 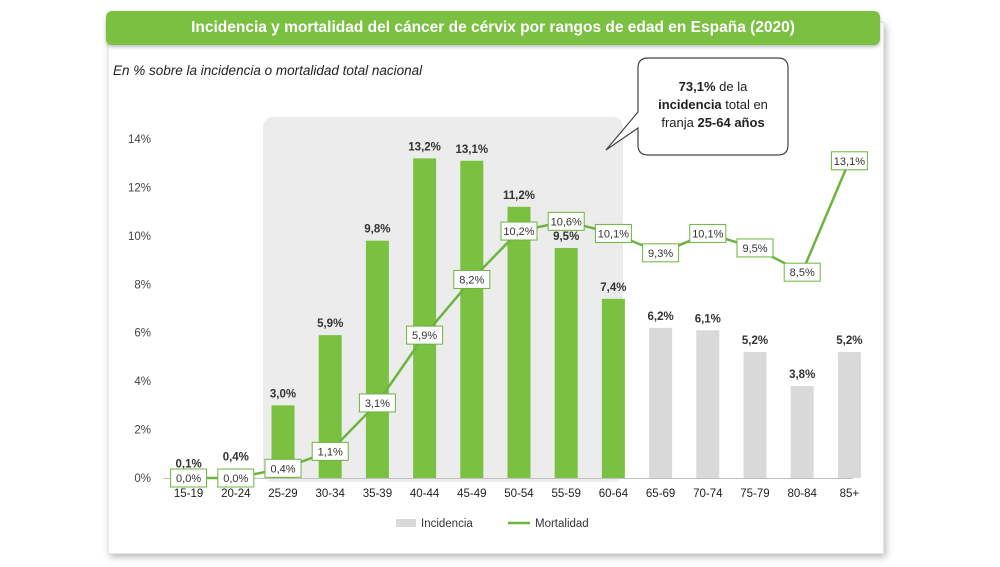 What do you see at coordinates (849, 162) in the screenshot?
I see `mortalidad-data-label: 13,1%` at bounding box center [849, 162].